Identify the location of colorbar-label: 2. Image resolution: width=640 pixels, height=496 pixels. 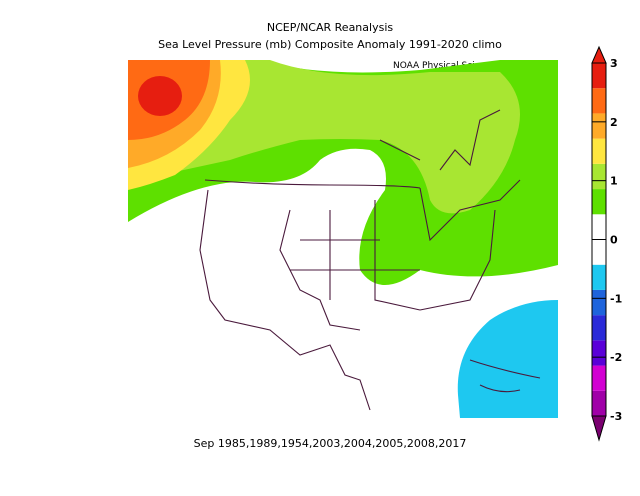
(614, 122).